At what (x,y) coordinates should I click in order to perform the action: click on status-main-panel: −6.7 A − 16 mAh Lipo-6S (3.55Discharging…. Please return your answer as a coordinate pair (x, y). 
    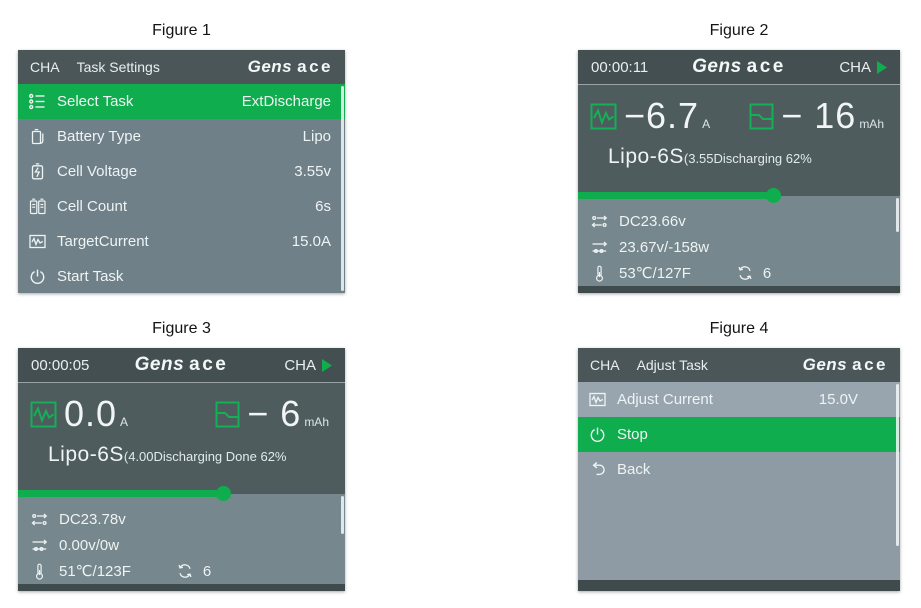
    Looking at the image, I should click on (739, 140).